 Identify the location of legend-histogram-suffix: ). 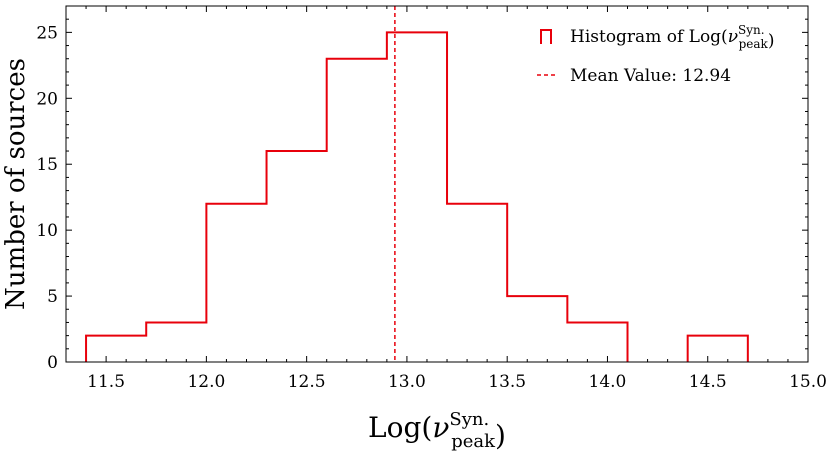
(771, 41).